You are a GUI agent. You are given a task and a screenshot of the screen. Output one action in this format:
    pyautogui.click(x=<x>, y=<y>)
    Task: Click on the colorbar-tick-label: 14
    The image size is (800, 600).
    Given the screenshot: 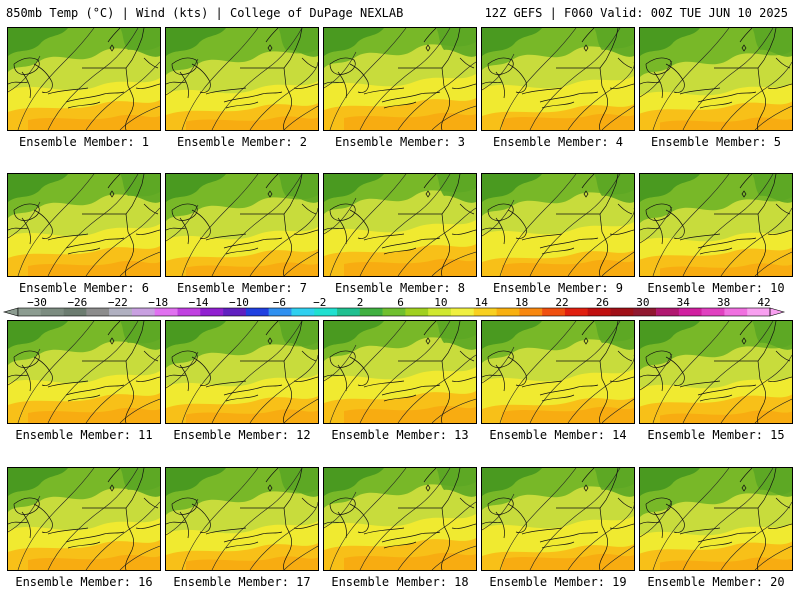 What is the action you would take?
    pyautogui.click(x=481, y=302)
    